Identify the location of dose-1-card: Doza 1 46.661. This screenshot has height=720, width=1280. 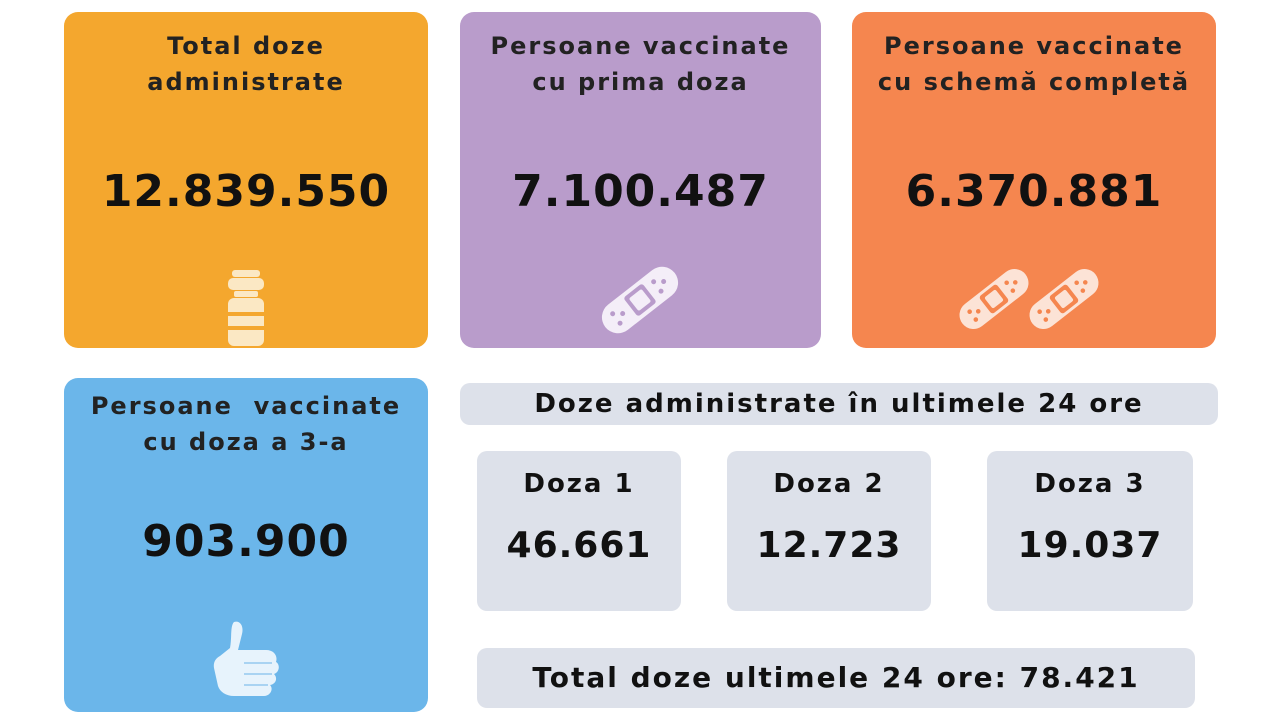
(579, 531).